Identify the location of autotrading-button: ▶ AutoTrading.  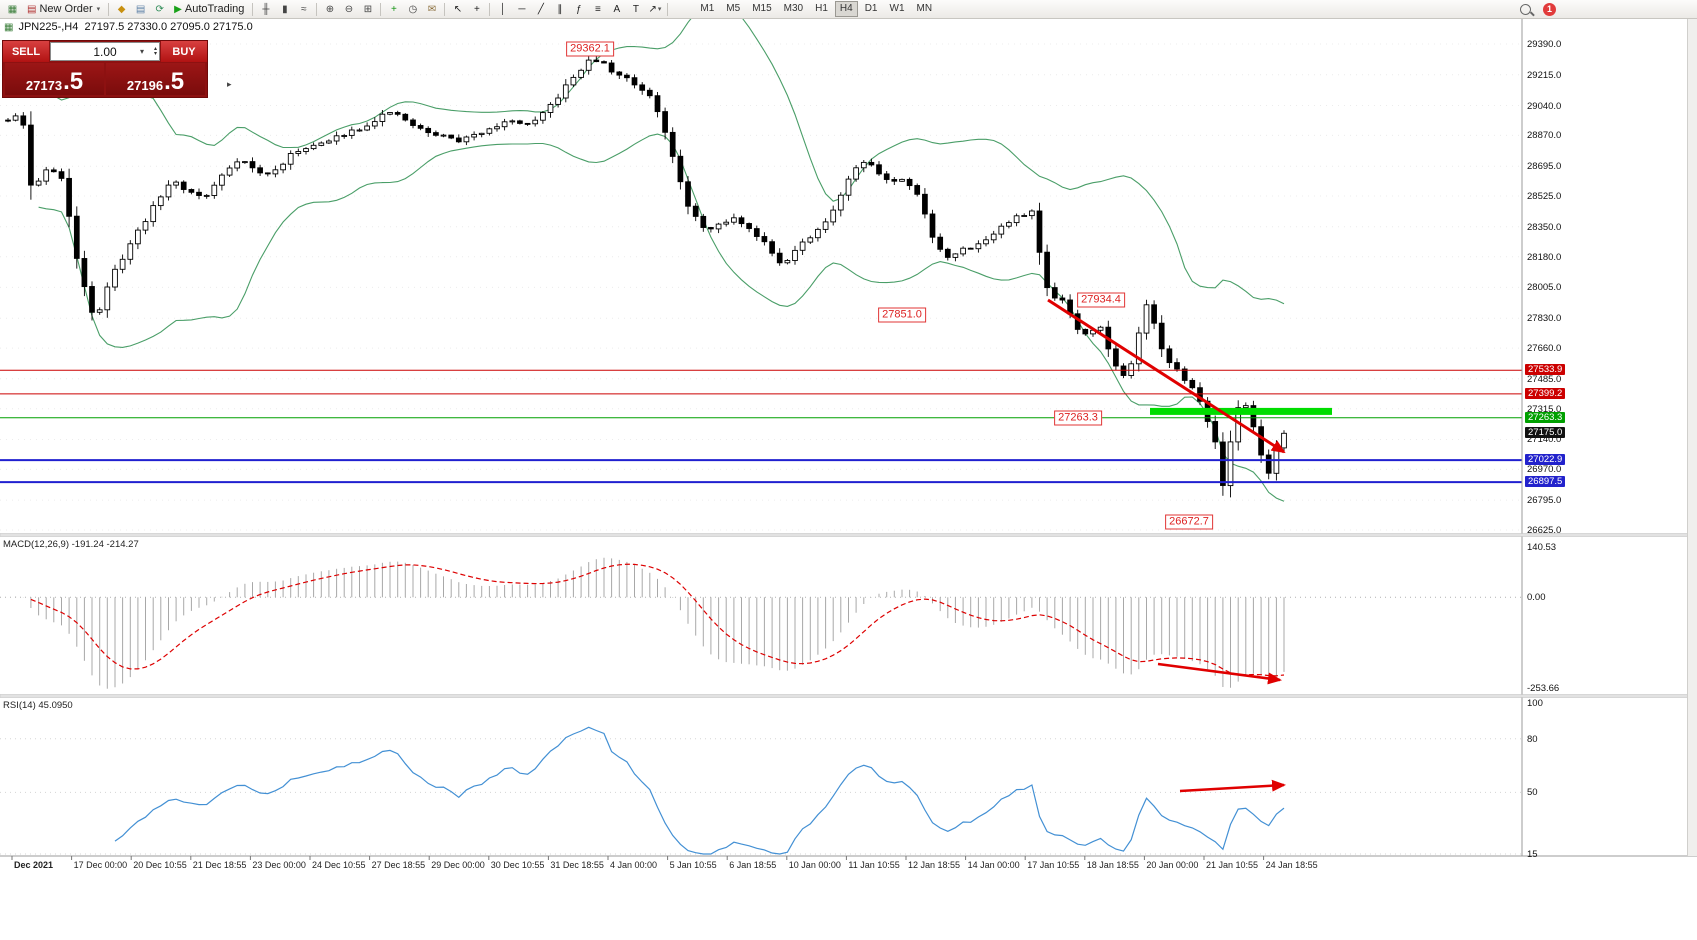
(209, 9).